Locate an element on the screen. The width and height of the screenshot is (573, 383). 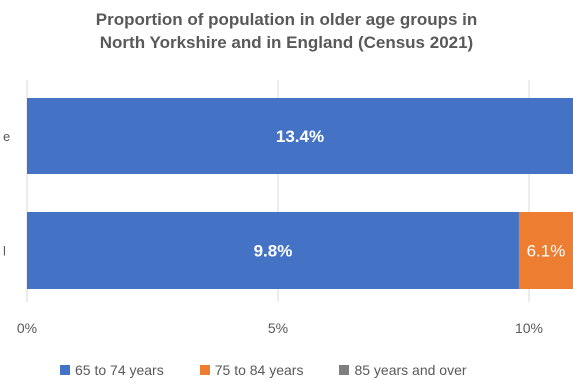
data-label: 9.8% is located at coordinates (273, 251).